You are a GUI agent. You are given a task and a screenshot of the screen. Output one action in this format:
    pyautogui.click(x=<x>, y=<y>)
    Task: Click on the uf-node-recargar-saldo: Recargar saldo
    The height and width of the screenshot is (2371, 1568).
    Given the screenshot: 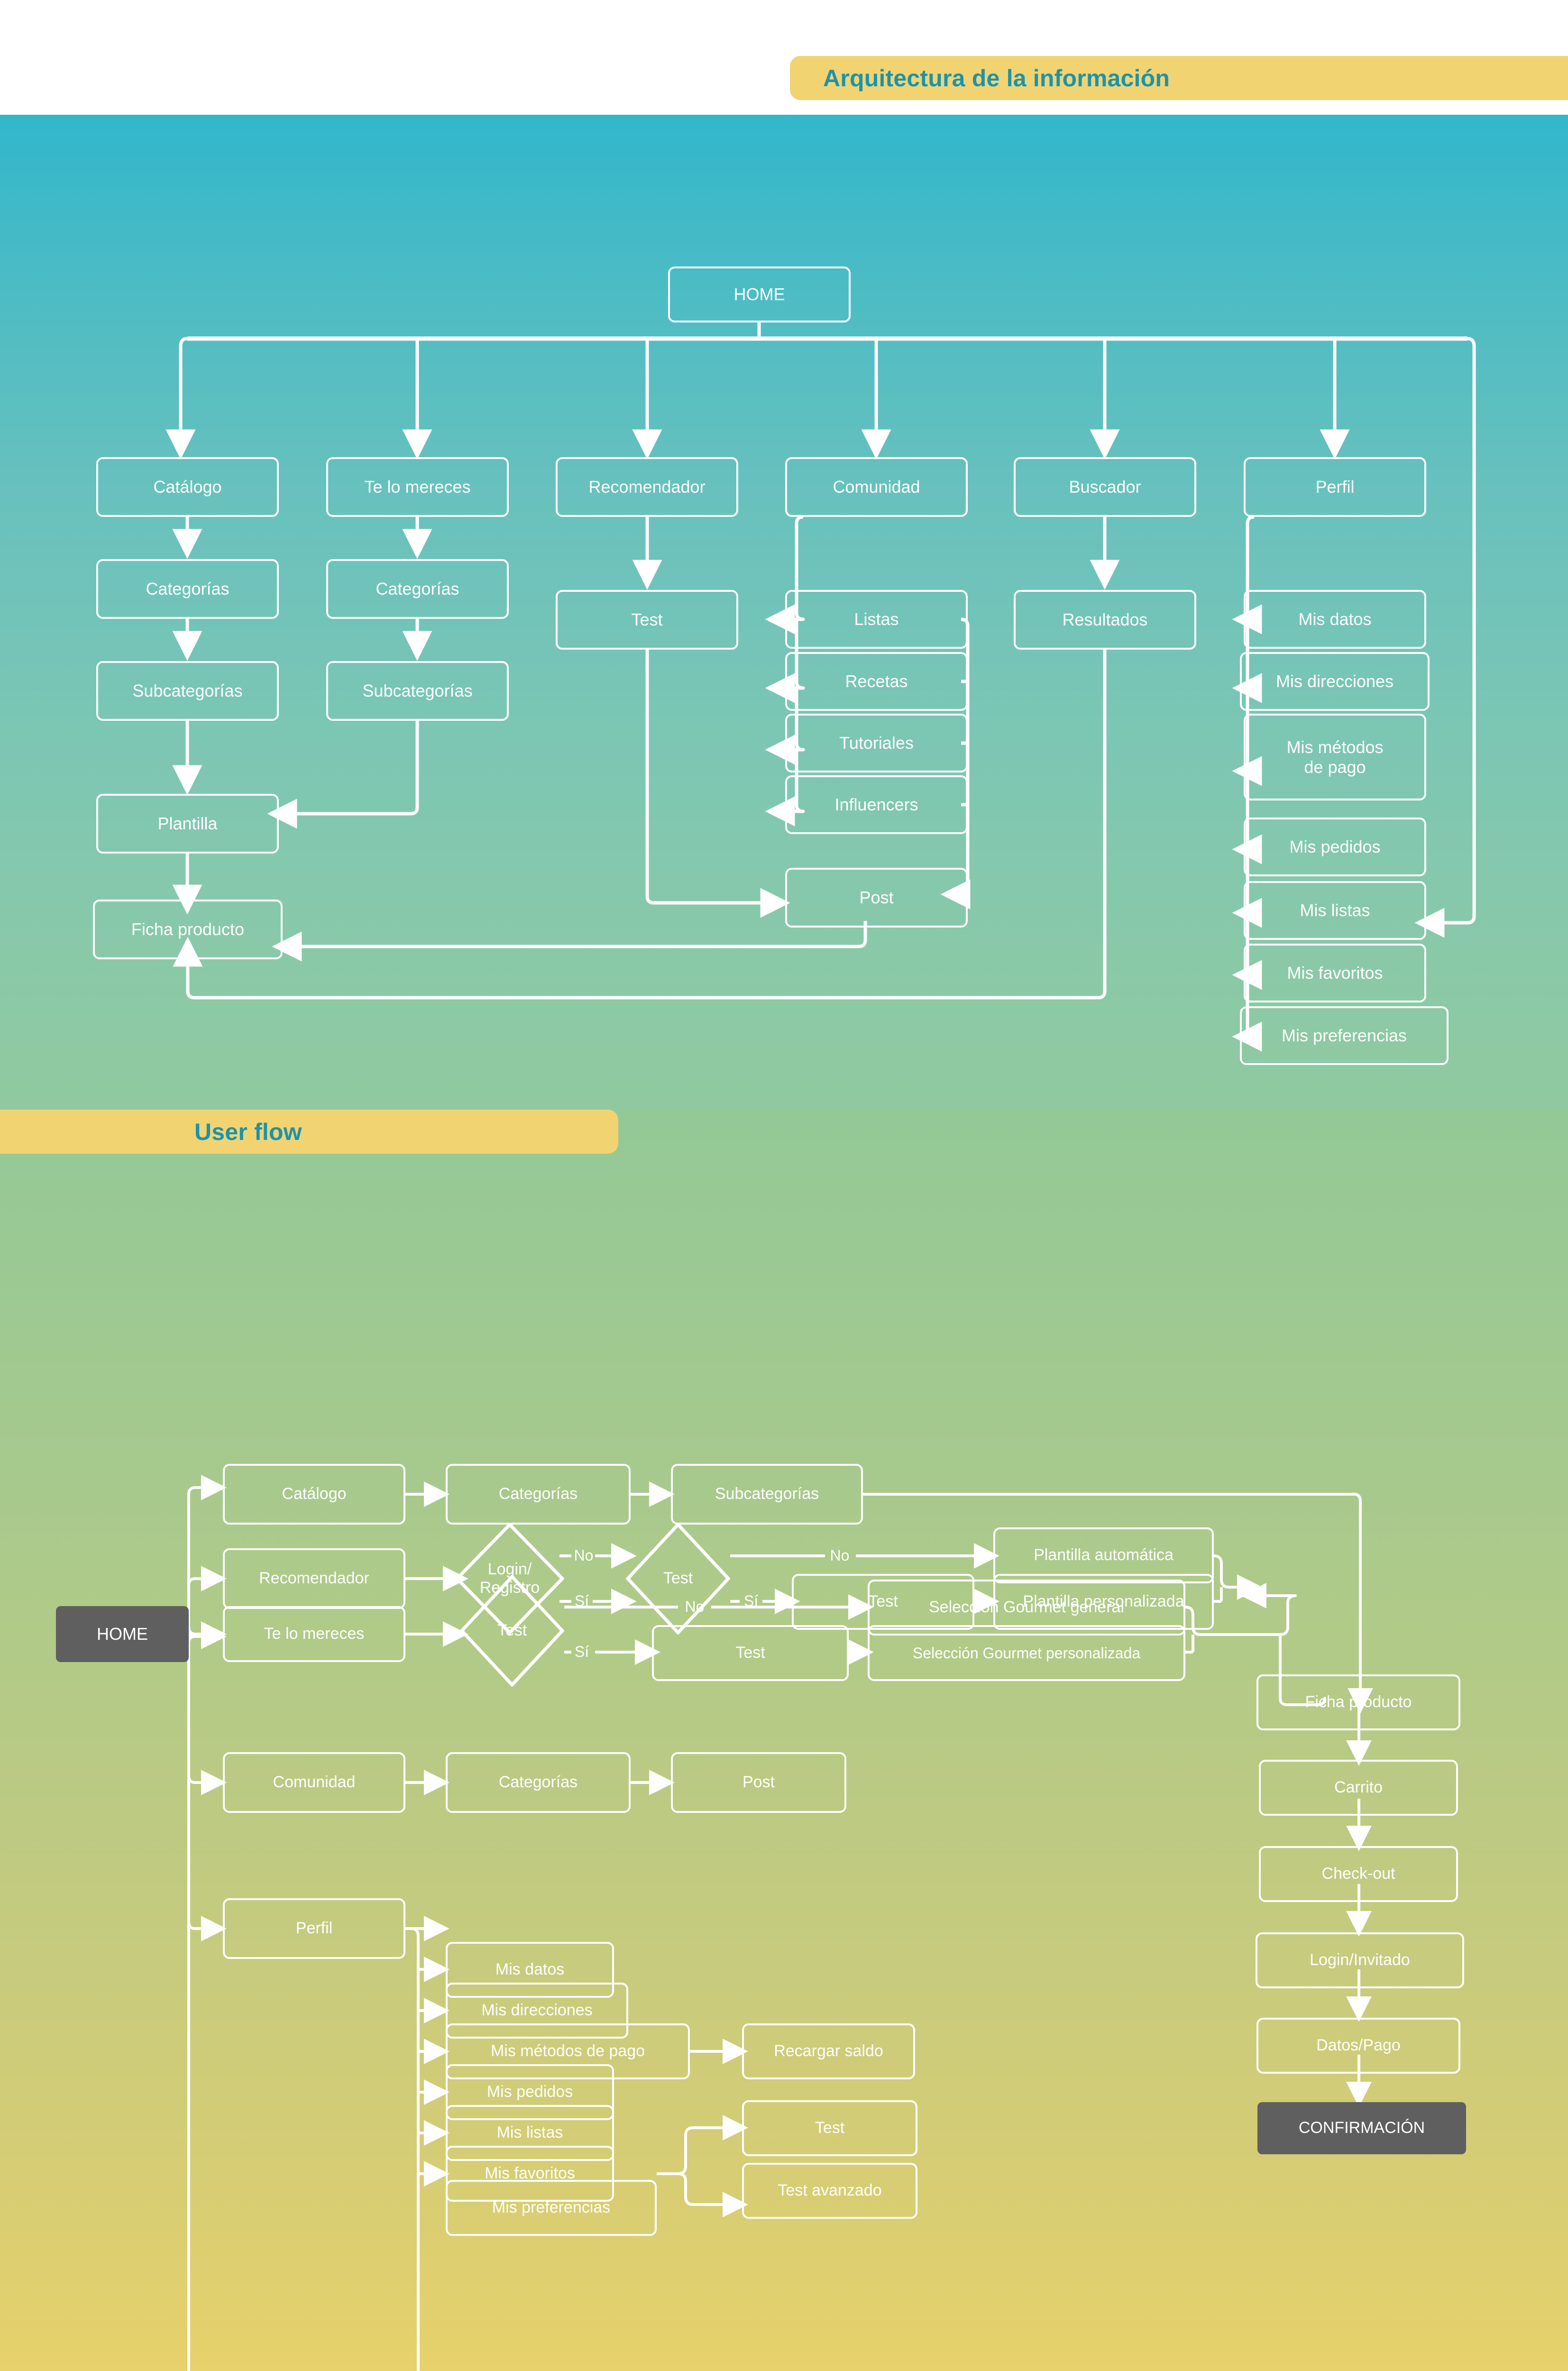 What is the action you would take?
    pyautogui.click(x=828, y=2051)
    